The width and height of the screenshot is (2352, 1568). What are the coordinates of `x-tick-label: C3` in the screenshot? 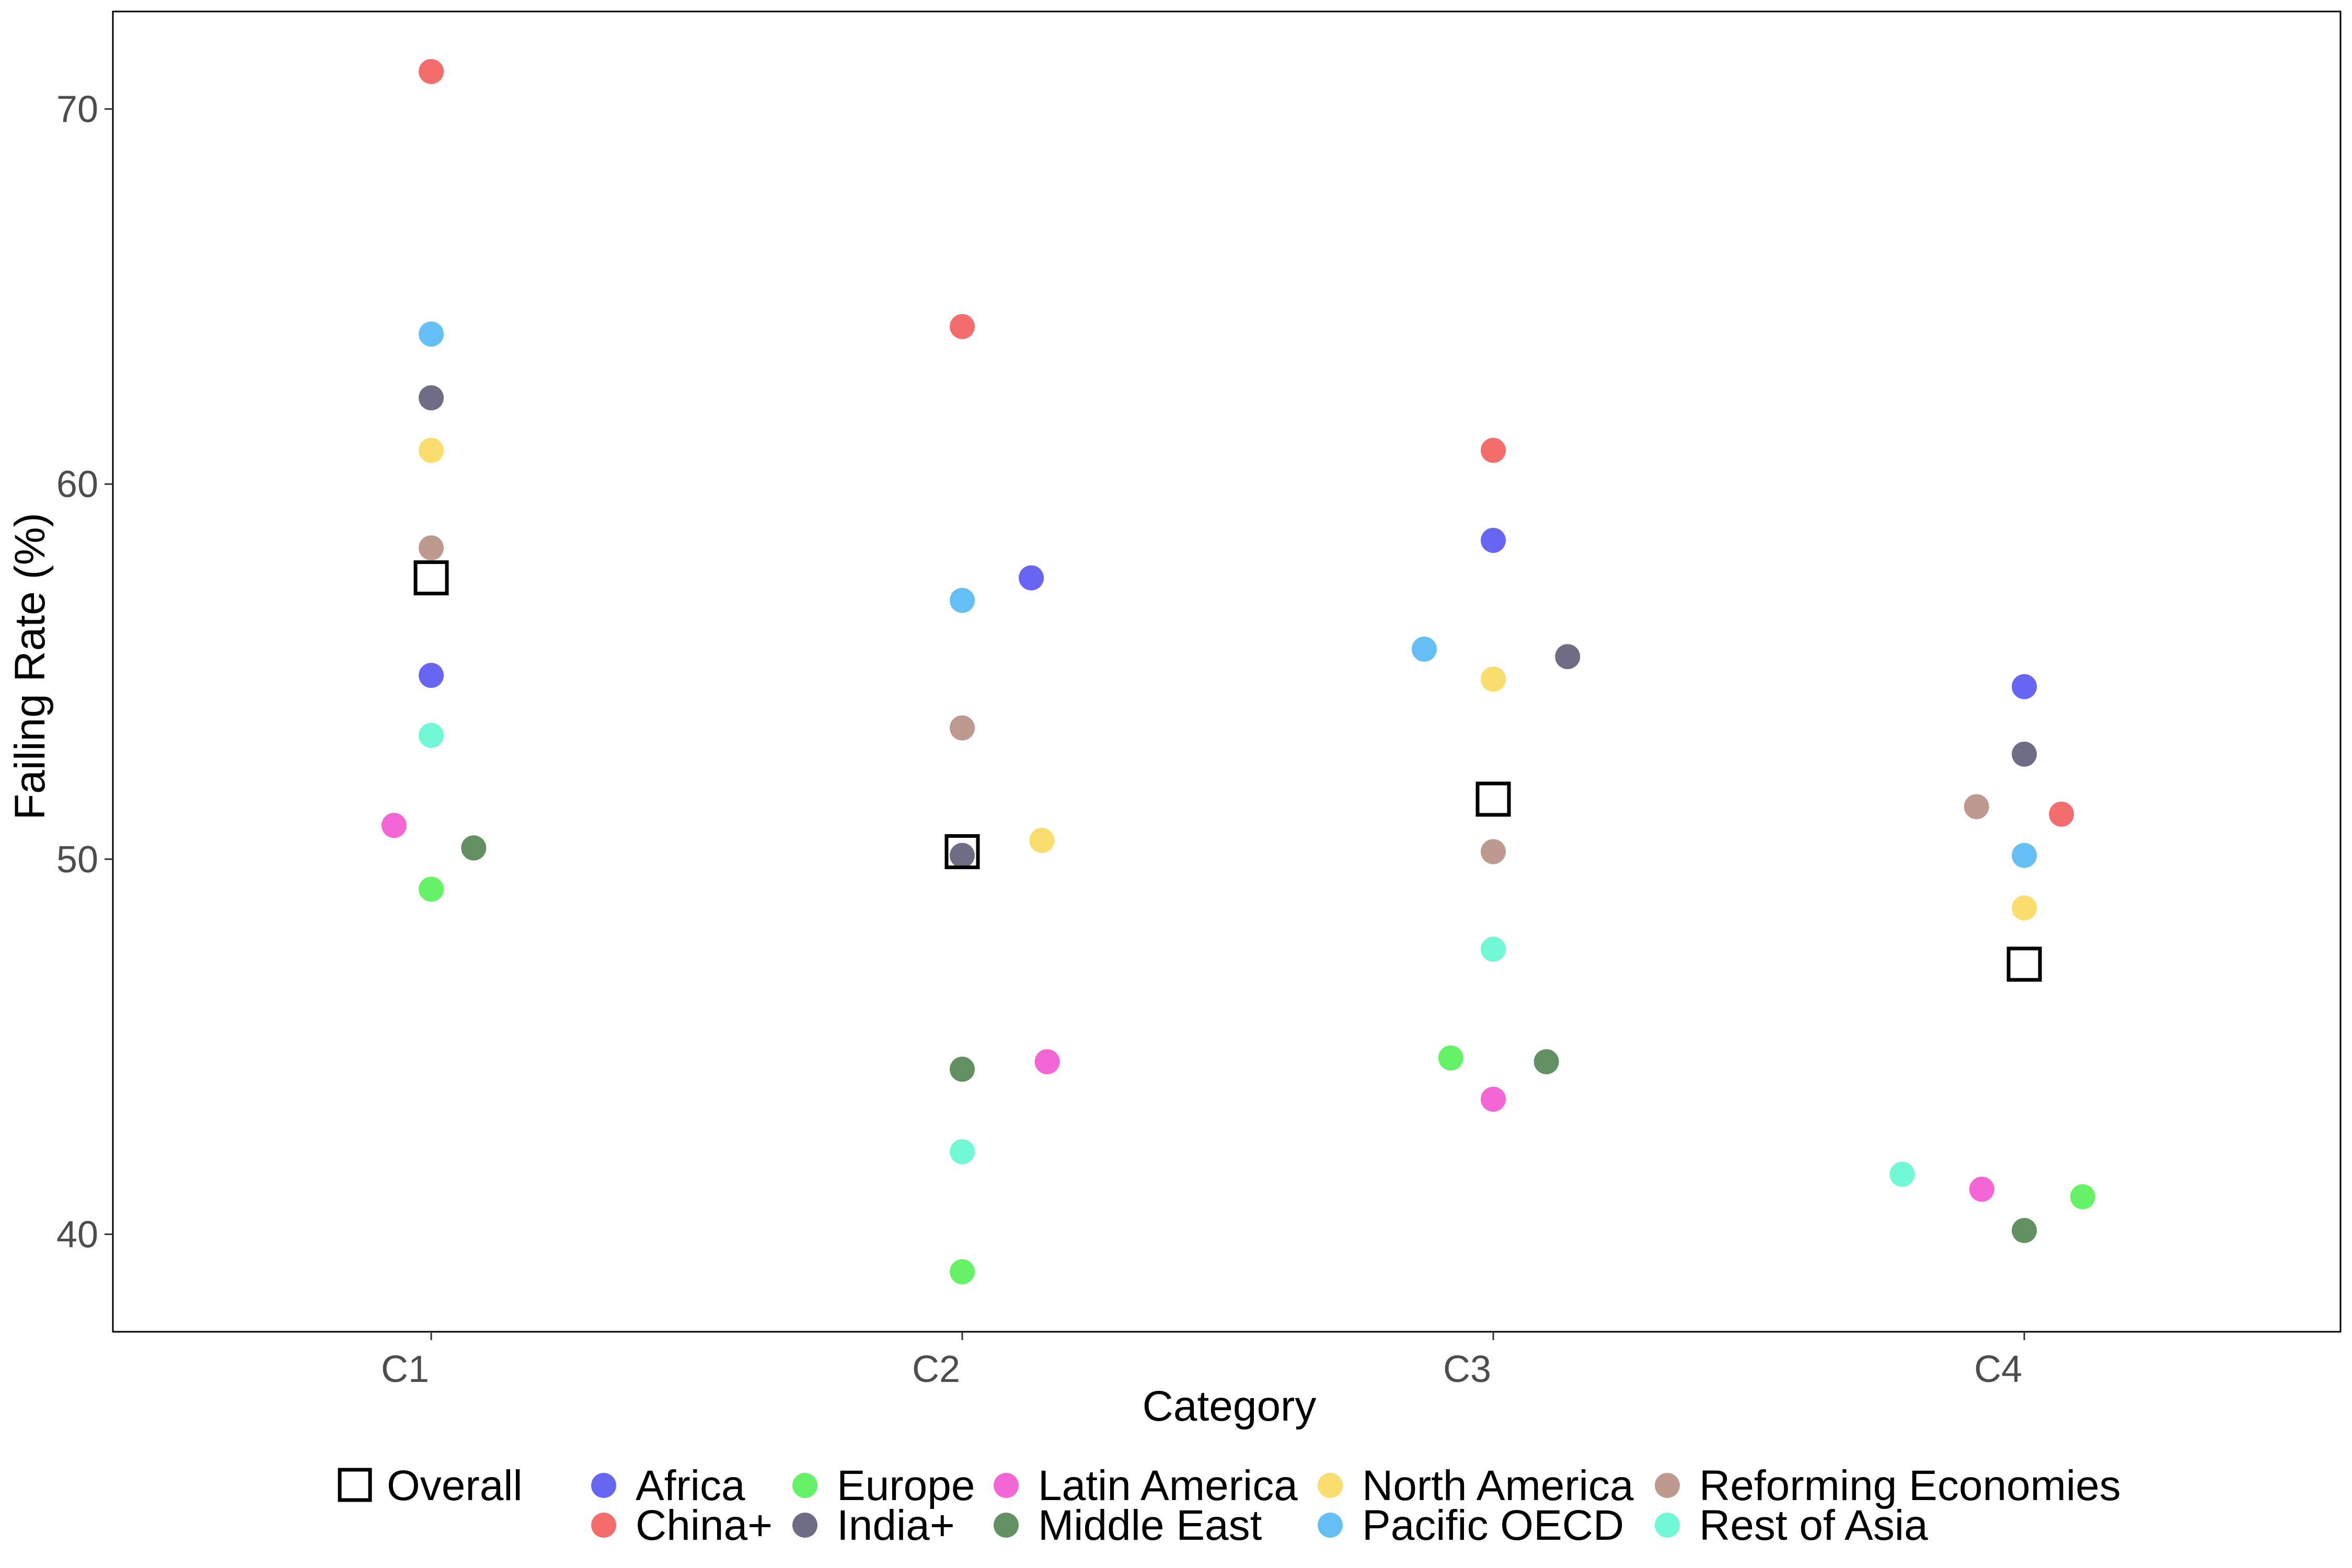 It's located at (1467, 1369).